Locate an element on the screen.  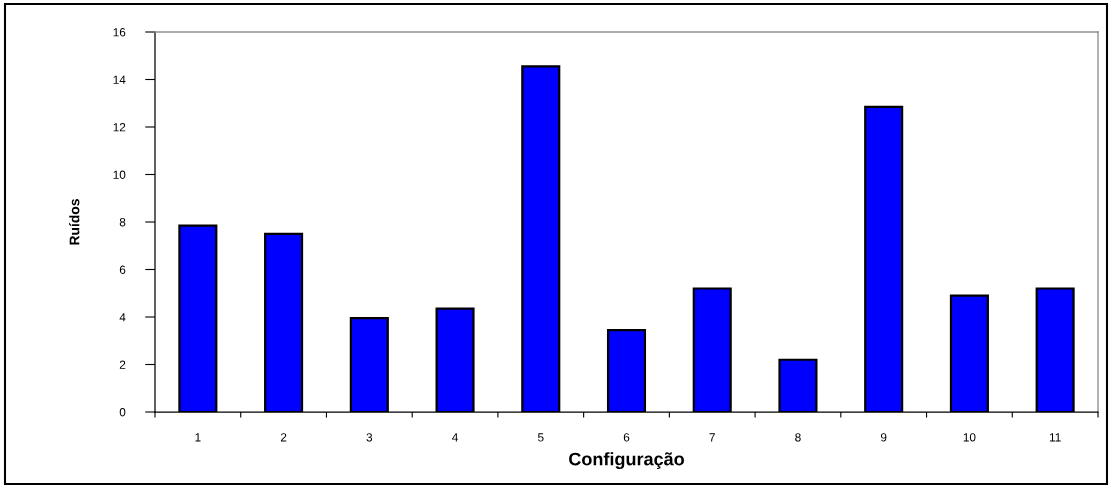
y-axis-title: Ruídos is located at coordinates (74, 222).